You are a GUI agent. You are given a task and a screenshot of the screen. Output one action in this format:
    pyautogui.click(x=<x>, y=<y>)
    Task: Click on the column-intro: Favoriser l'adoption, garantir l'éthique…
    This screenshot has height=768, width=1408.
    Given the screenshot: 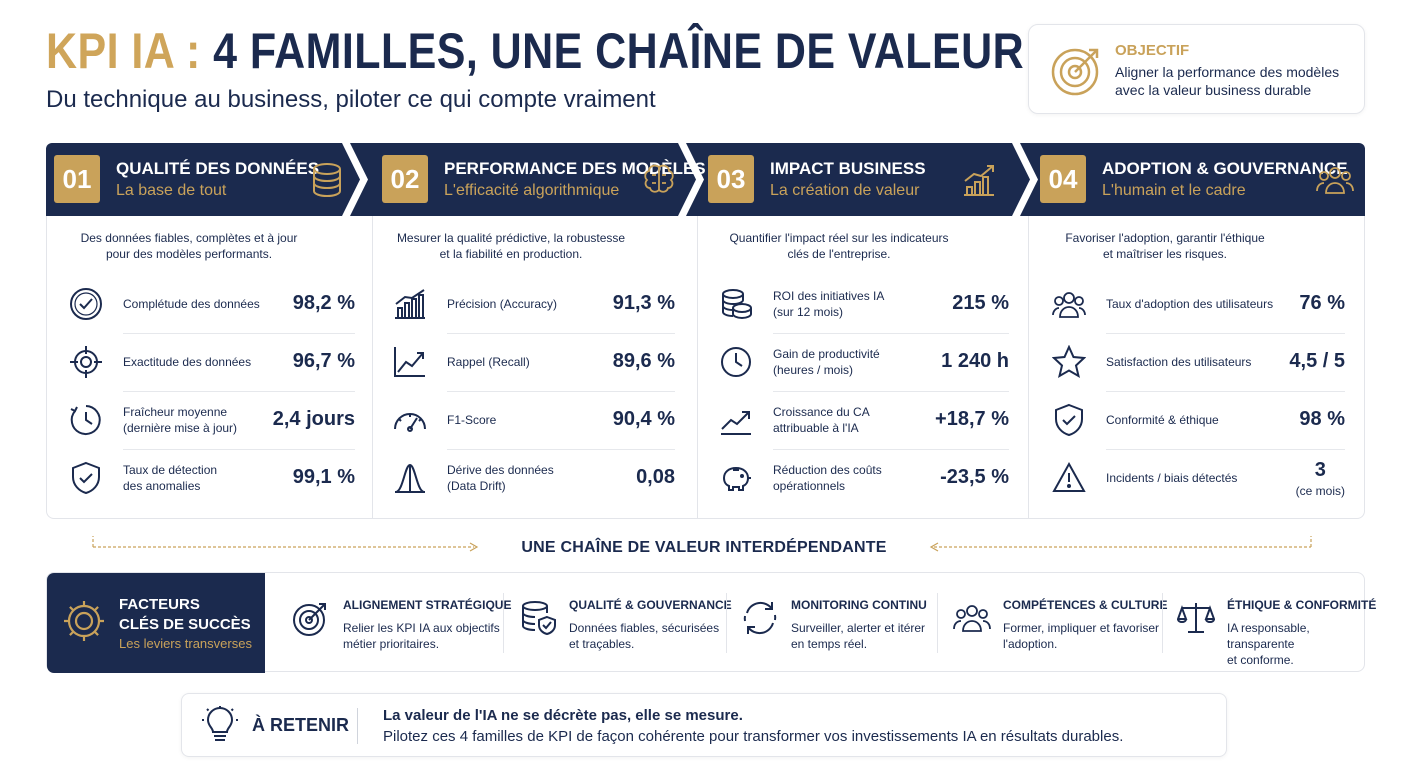 What is the action you would take?
    pyautogui.click(x=1165, y=246)
    